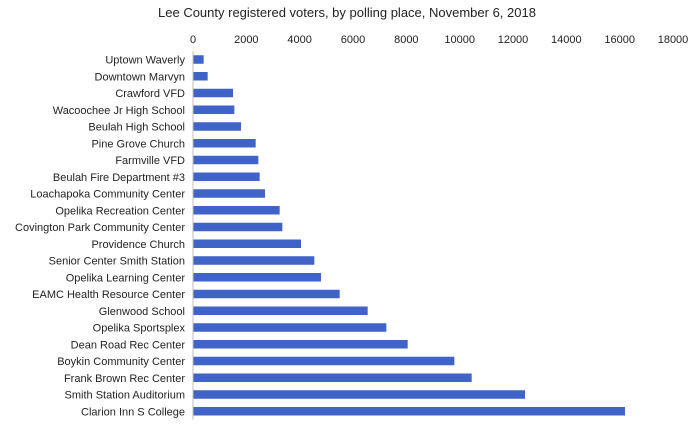 This screenshot has height=428, width=694. I want to click on x-tick-label: 12000, so click(513, 40).